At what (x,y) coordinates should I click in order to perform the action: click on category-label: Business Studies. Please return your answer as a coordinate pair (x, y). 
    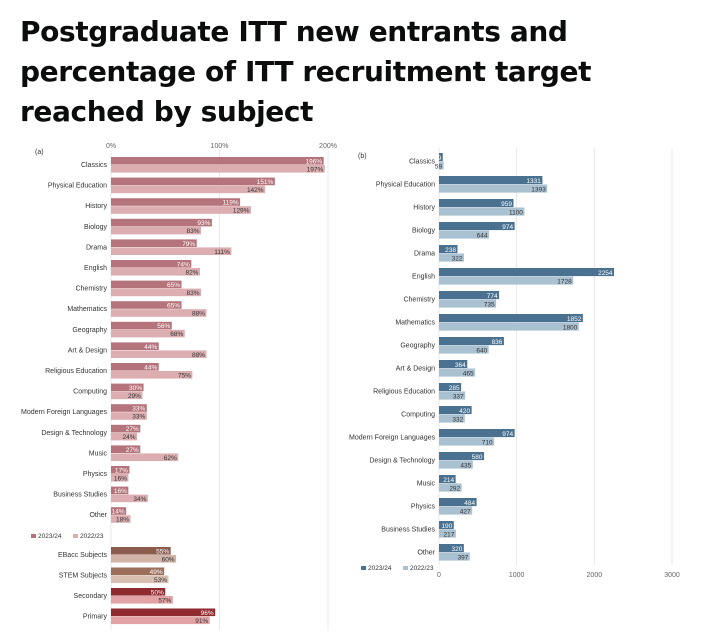
    Looking at the image, I should click on (80, 495).